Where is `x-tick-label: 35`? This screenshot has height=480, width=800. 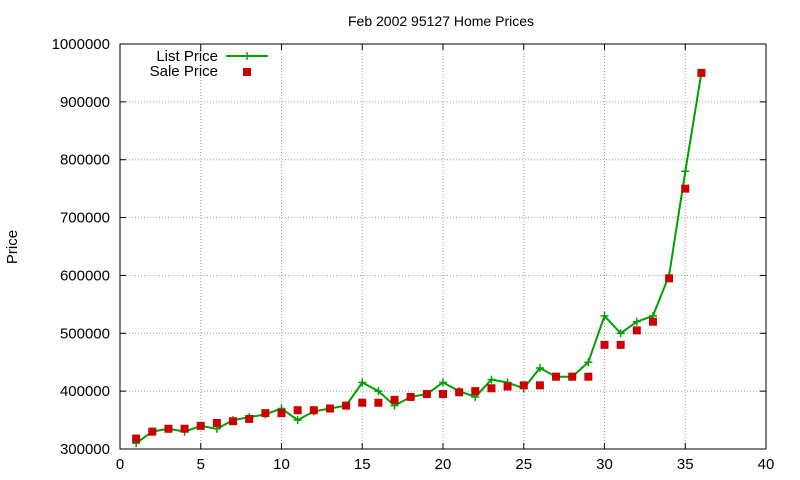 x-tick-label: 35 is located at coordinates (685, 464).